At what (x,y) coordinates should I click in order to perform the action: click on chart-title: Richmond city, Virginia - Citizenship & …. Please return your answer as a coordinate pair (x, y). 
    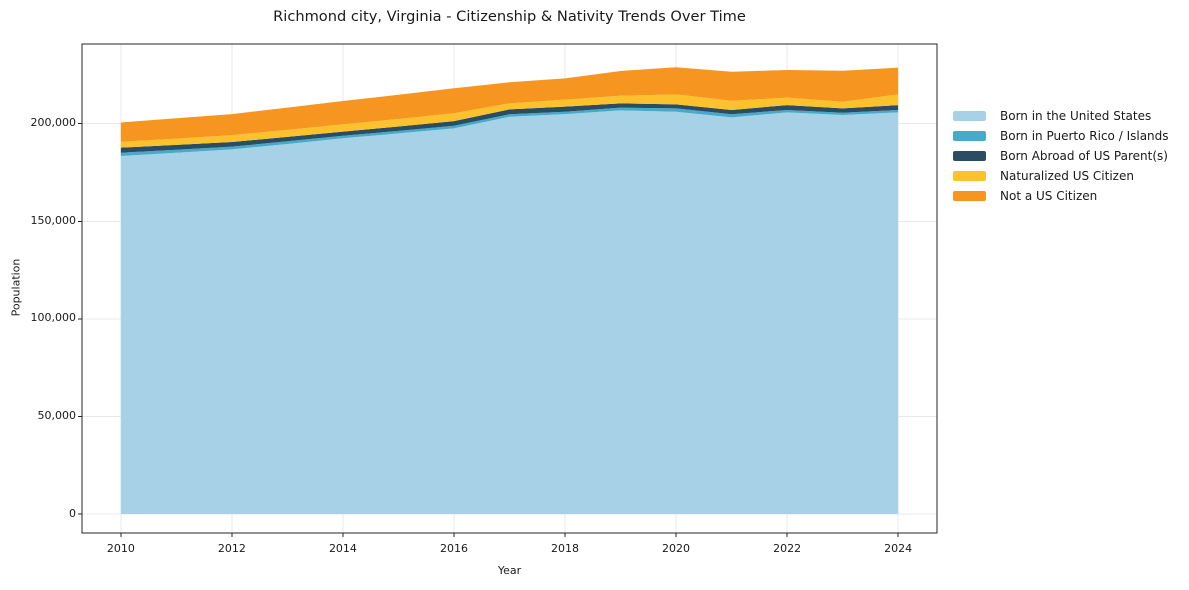
    Looking at the image, I should click on (509, 16).